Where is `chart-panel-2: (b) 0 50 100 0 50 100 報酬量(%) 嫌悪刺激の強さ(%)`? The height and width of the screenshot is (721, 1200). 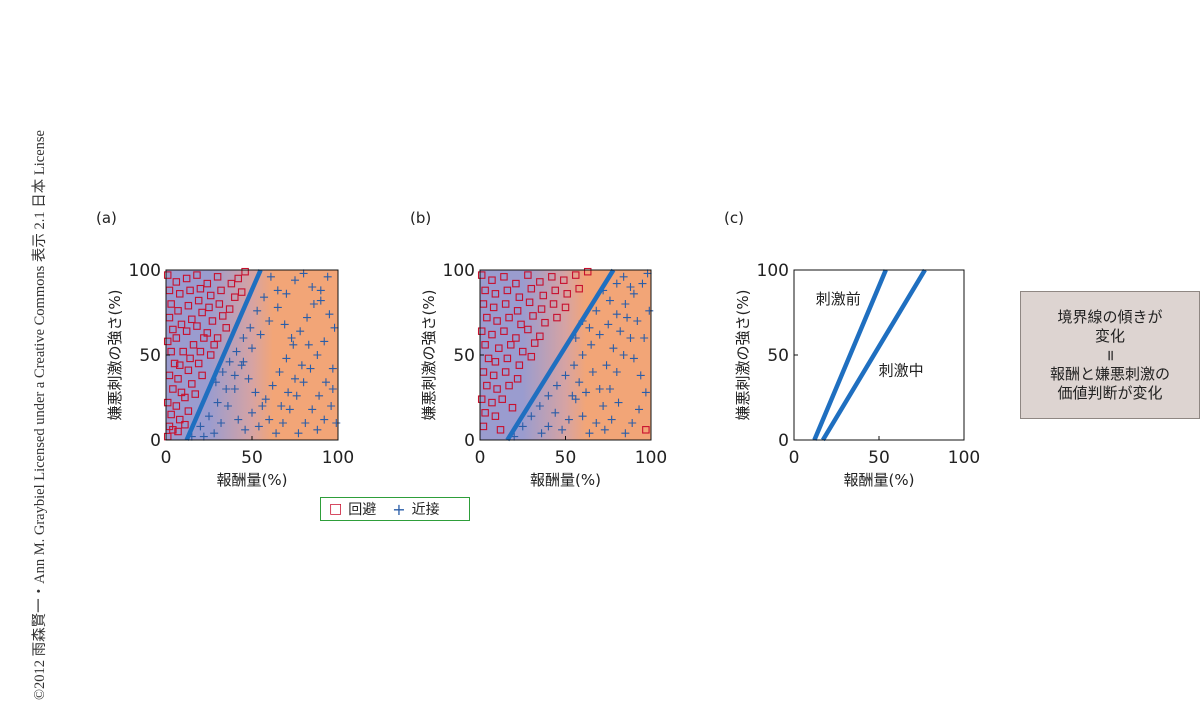
chart-panel-2: (b) 0 50 100 0 50 100 報酬量(%) 嫌悪刺激の強さ(%) is located at coordinates (538, 349).